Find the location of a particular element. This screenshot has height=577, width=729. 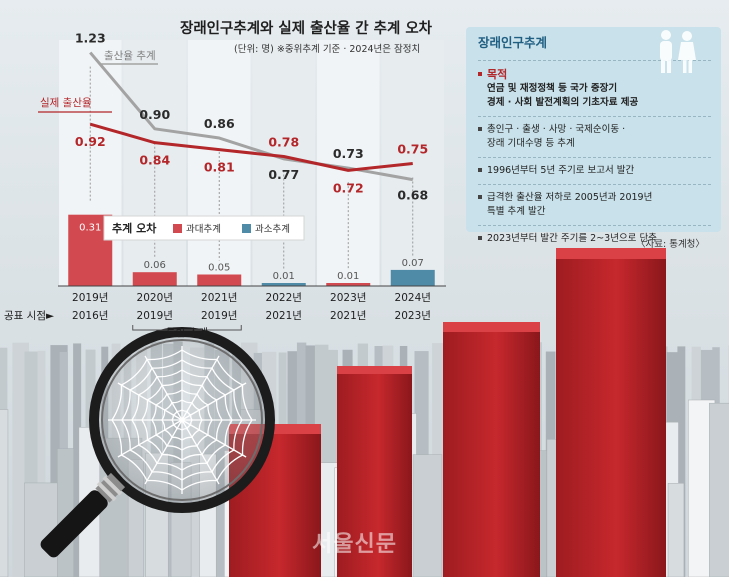

actual-value-label: 0.92 is located at coordinates (90, 141).